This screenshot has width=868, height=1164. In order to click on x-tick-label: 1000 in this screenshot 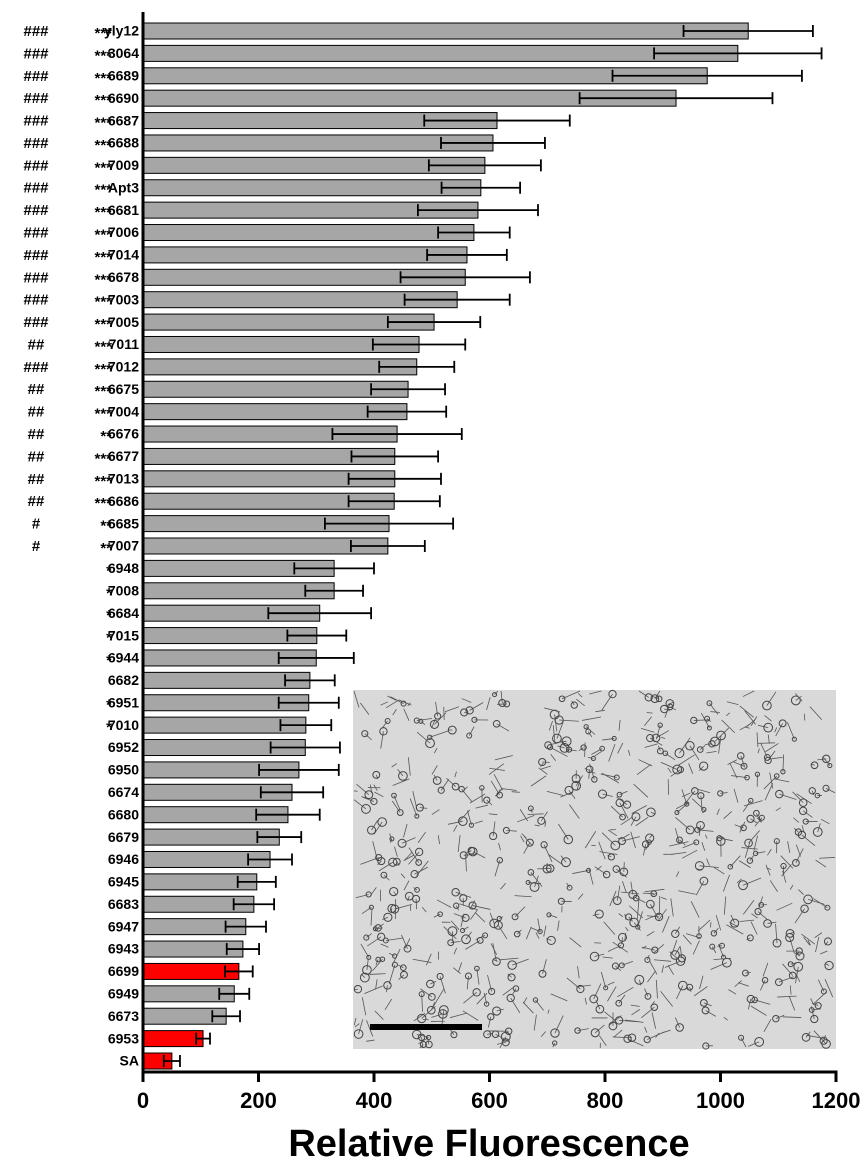, I will do `click(720, 1100)`.